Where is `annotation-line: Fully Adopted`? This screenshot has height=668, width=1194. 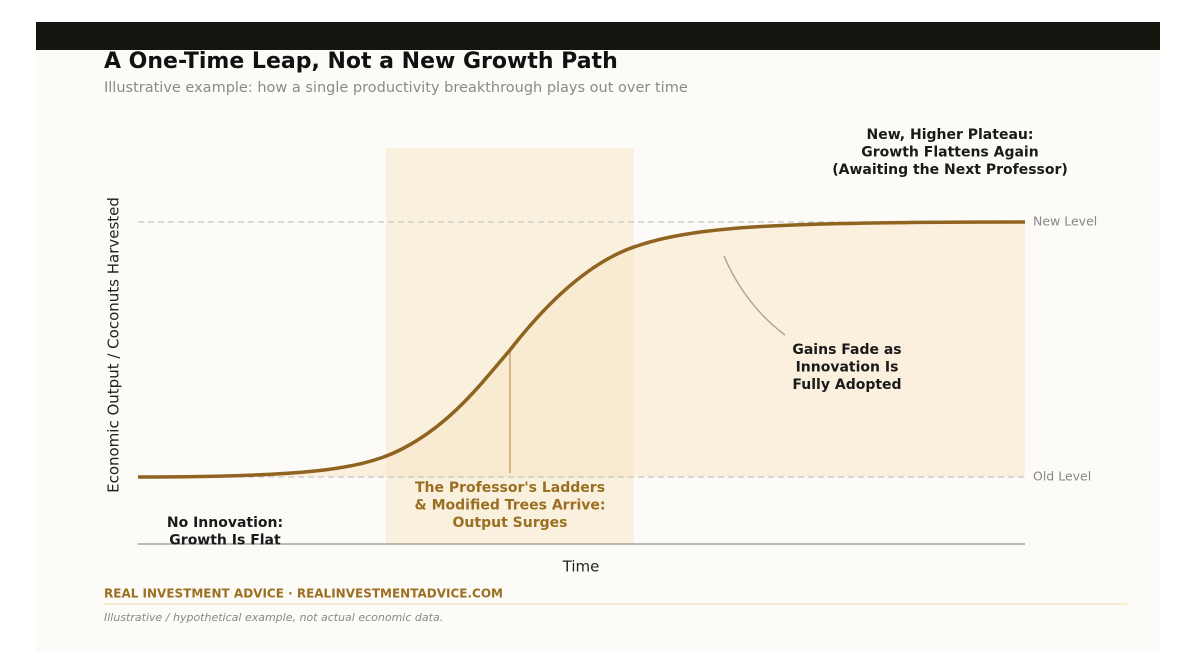
annotation-line: Fully Adopted is located at coordinates (846, 385).